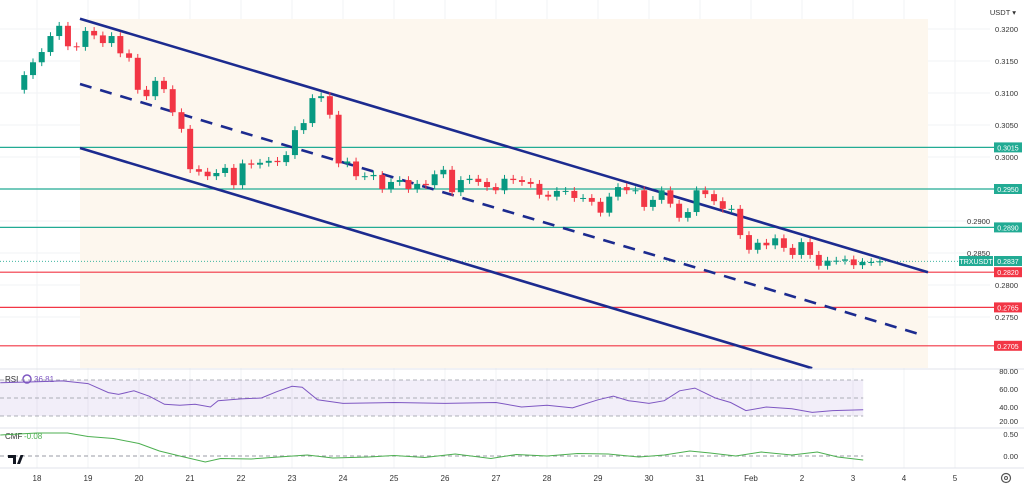 This screenshot has height=490, width=1024. What do you see at coordinates (1003, 12) in the screenshot?
I see `currency-selector: USDT ▾` at bounding box center [1003, 12].